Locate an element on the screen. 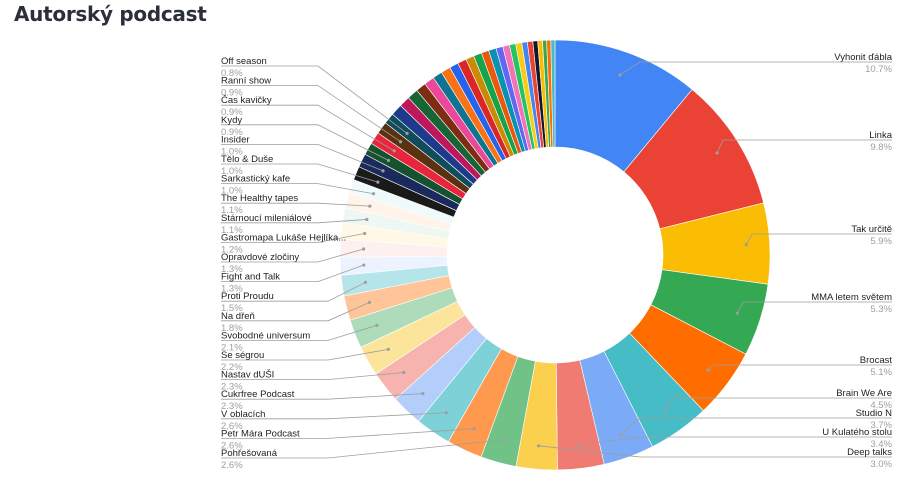 Image resolution: width=906 pixels, height=482 pixels. slice-label-4: Brocast is located at coordinates (876, 360).